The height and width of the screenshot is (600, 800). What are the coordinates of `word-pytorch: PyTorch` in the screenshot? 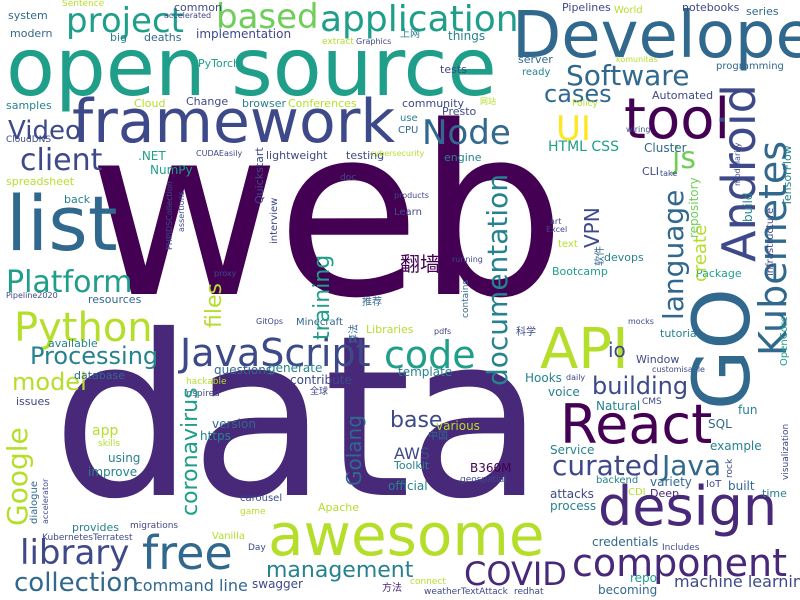 It's located at (219, 63).